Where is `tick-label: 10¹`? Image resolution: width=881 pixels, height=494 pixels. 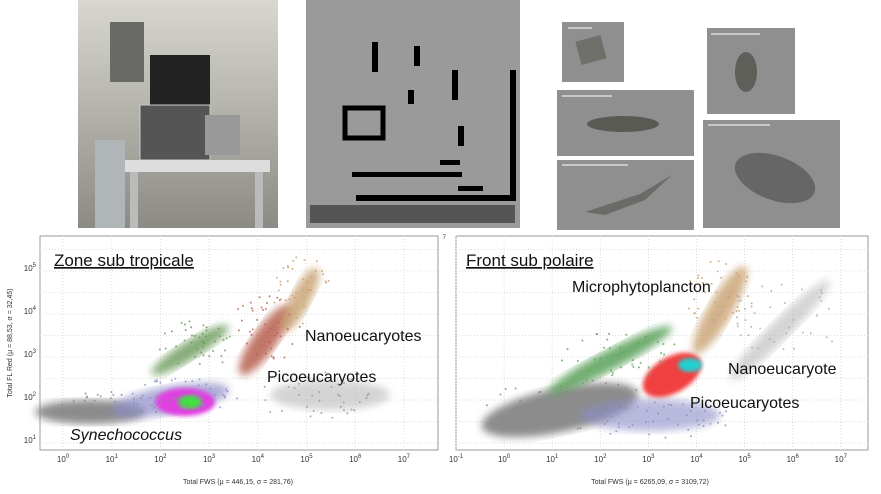
tick-label: 10¹ is located at coordinates (30, 440).